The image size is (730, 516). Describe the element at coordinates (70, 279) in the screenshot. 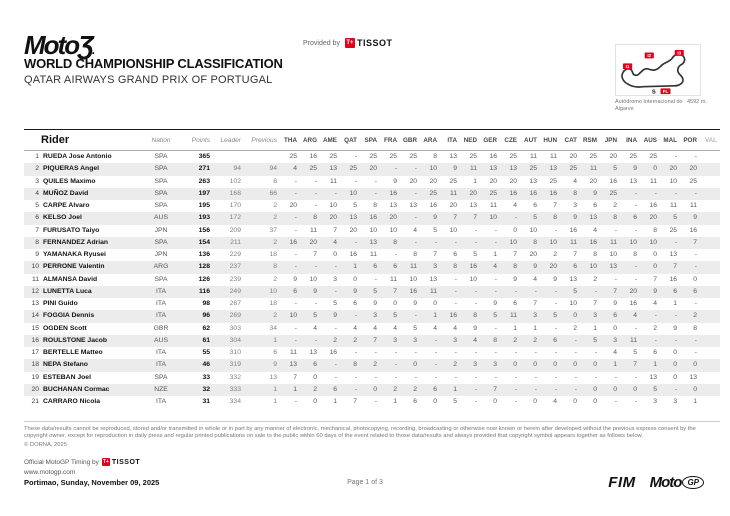

I see `rider-cell: ALMANSA David` at that location.